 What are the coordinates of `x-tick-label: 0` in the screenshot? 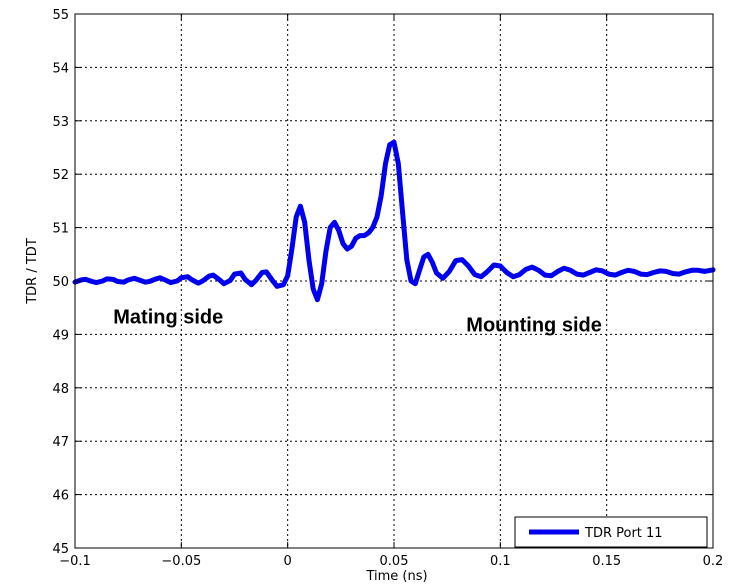 It's located at (288, 561).